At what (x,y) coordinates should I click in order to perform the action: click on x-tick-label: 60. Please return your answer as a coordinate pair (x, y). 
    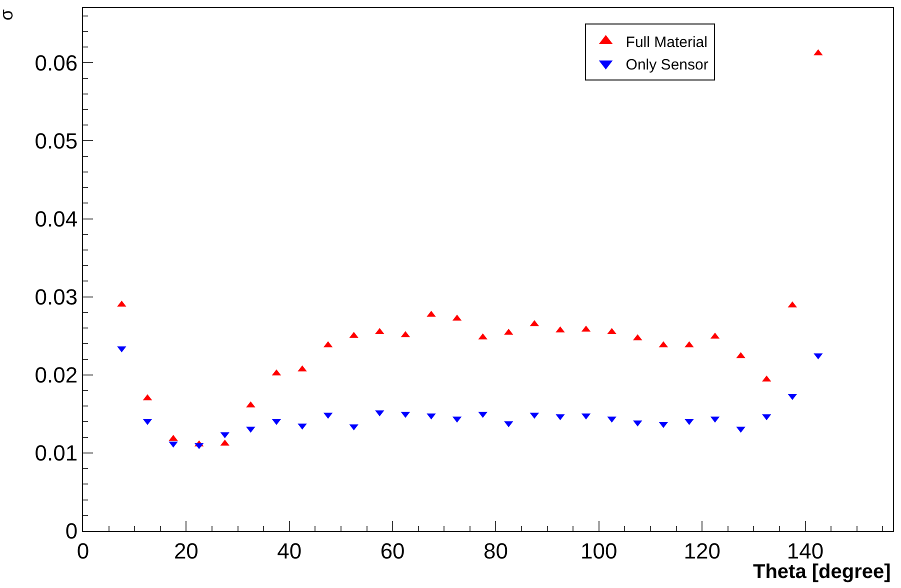
    Looking at the image, I should click on (392, 551).